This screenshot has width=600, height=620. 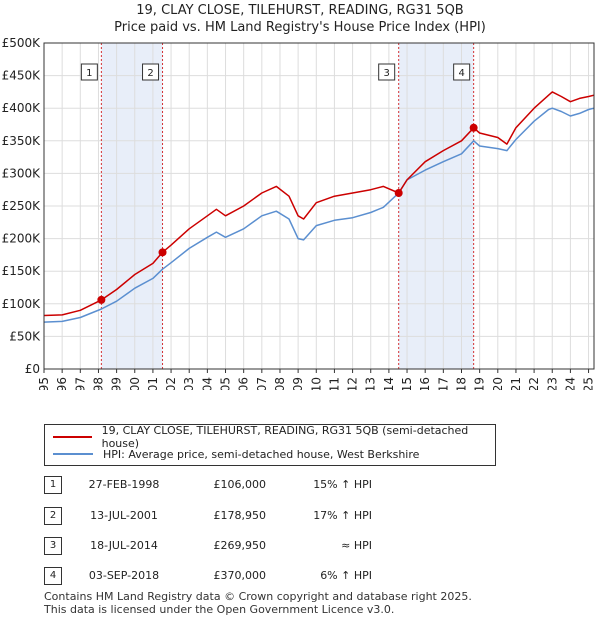 I want to click on sale-number-label: 1, so click(x=89, y=73).